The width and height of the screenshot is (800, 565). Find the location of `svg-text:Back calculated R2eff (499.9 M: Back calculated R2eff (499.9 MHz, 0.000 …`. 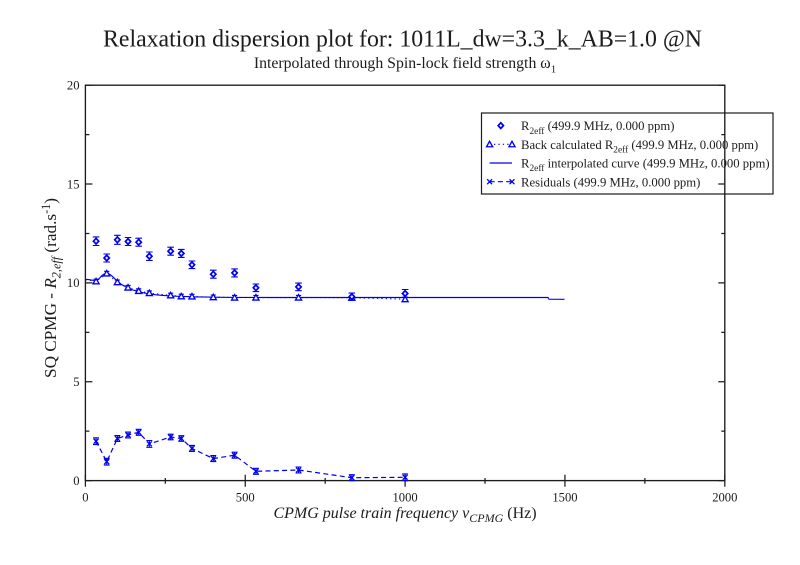

svg-text:Back calculated R2eff (499.9 M: Back calculated R2eff (499.9 MHz, 0.000 … is located at coordinates (639, 147).